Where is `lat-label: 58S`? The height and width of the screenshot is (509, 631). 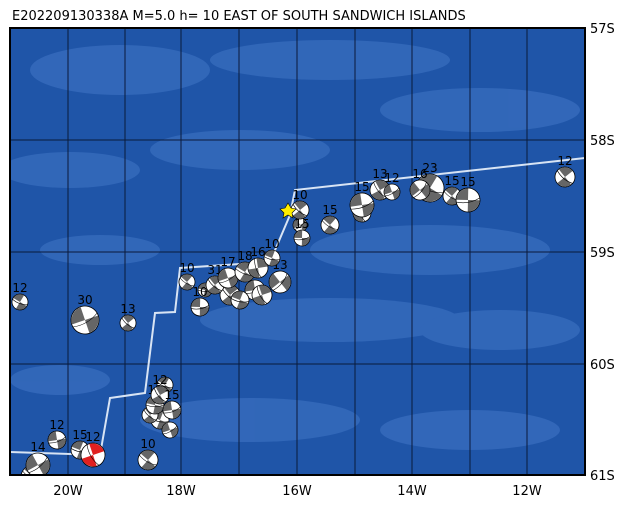 lat-label: 58S is located at coordinates (602, 141).